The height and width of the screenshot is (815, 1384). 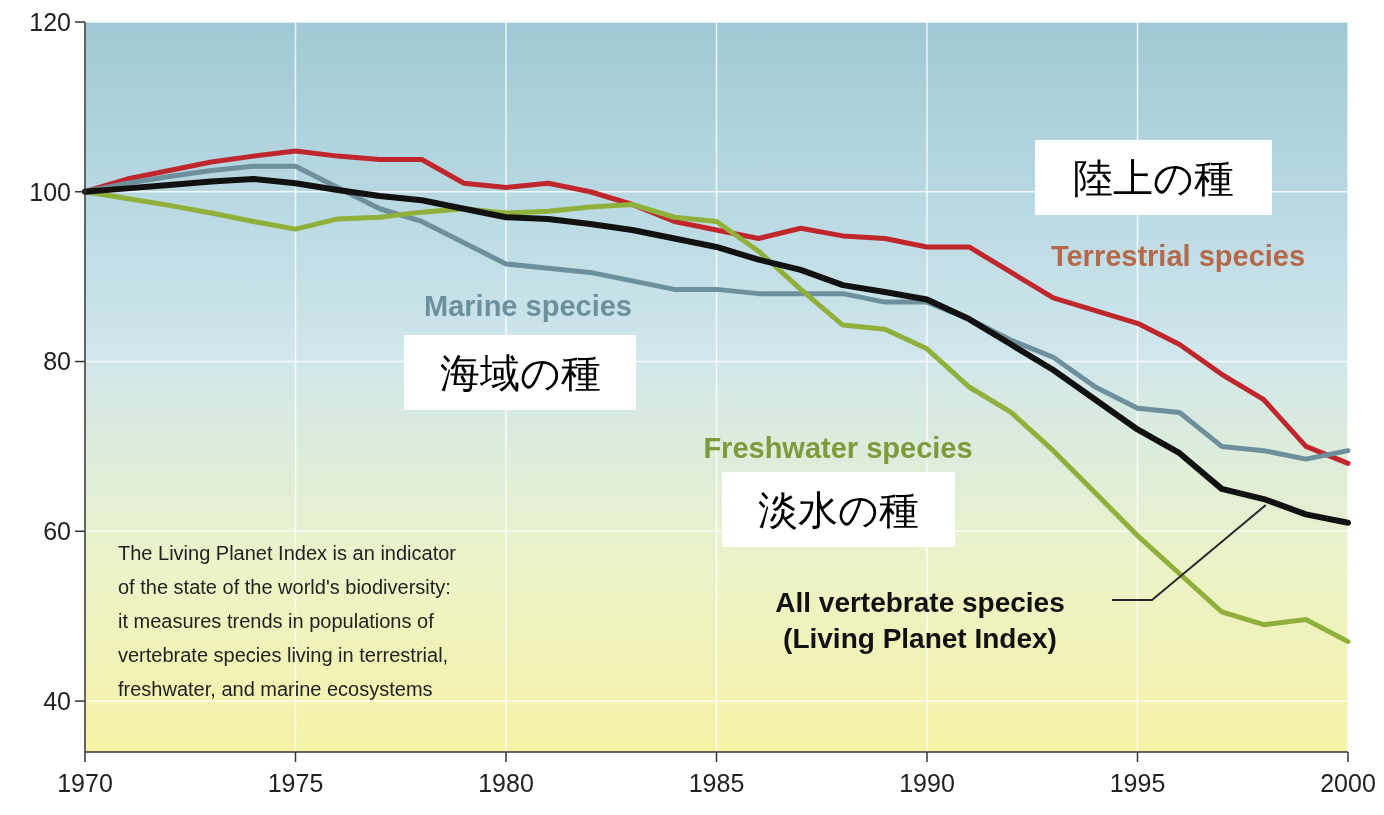 I want to click on x-tick-label: 2000, so click(x=1348, y=783).